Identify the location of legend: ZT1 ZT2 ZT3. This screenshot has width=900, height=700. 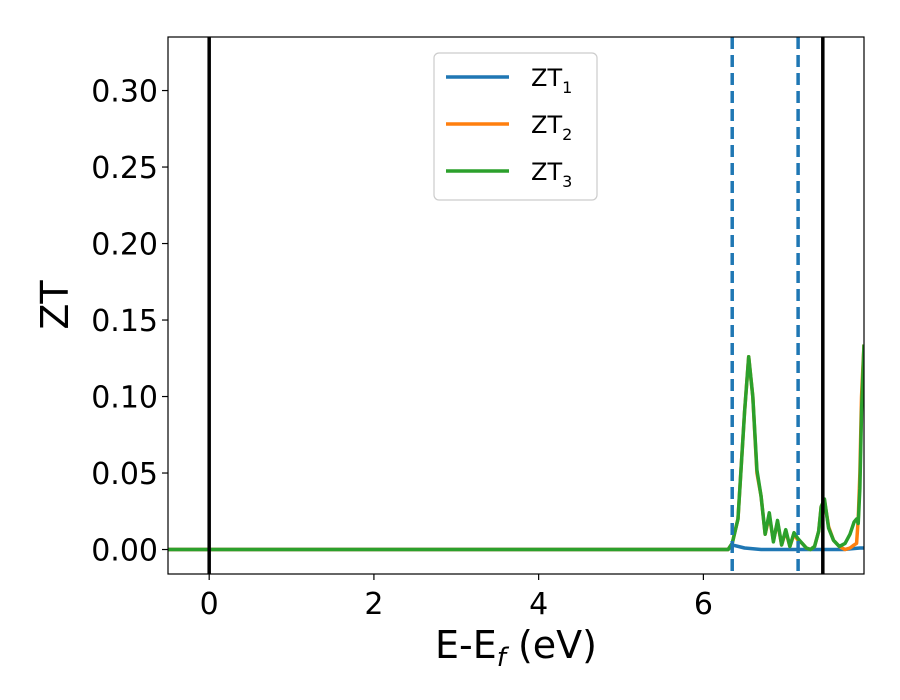
(515, 126).